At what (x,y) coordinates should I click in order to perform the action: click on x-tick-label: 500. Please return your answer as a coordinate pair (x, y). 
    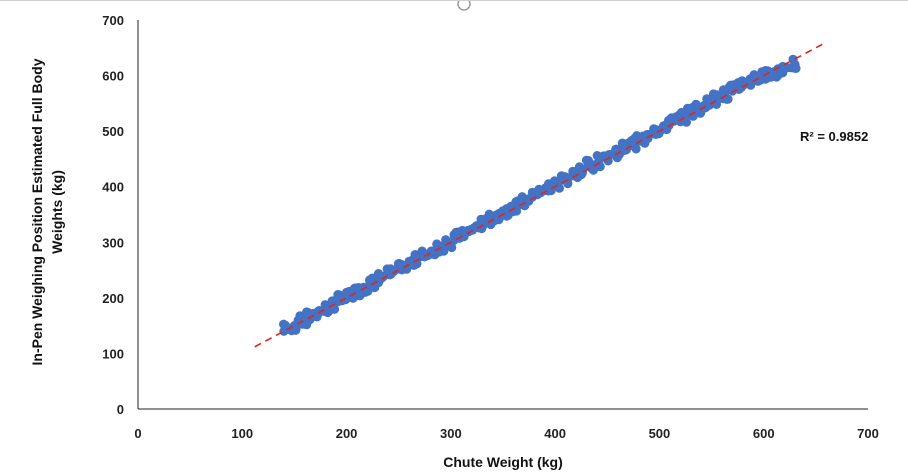
    Looking at the image, I should click on (660, 433).